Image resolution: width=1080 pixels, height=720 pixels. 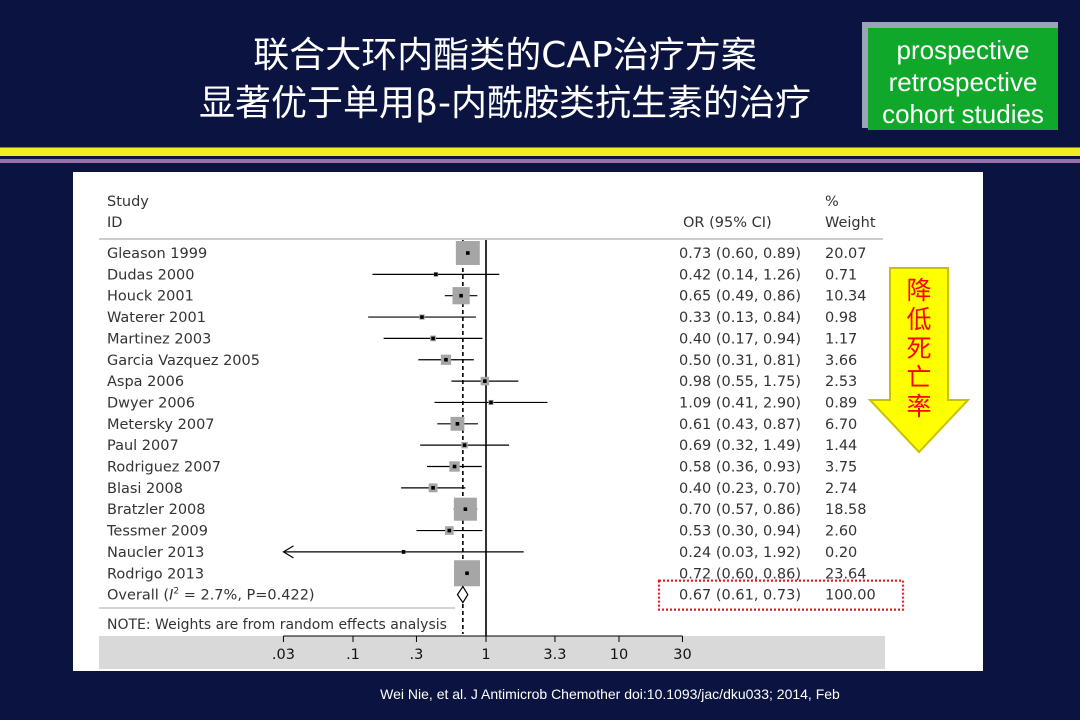 I want to click on study-label: Gleason 1999, so click(x=157, y=254).